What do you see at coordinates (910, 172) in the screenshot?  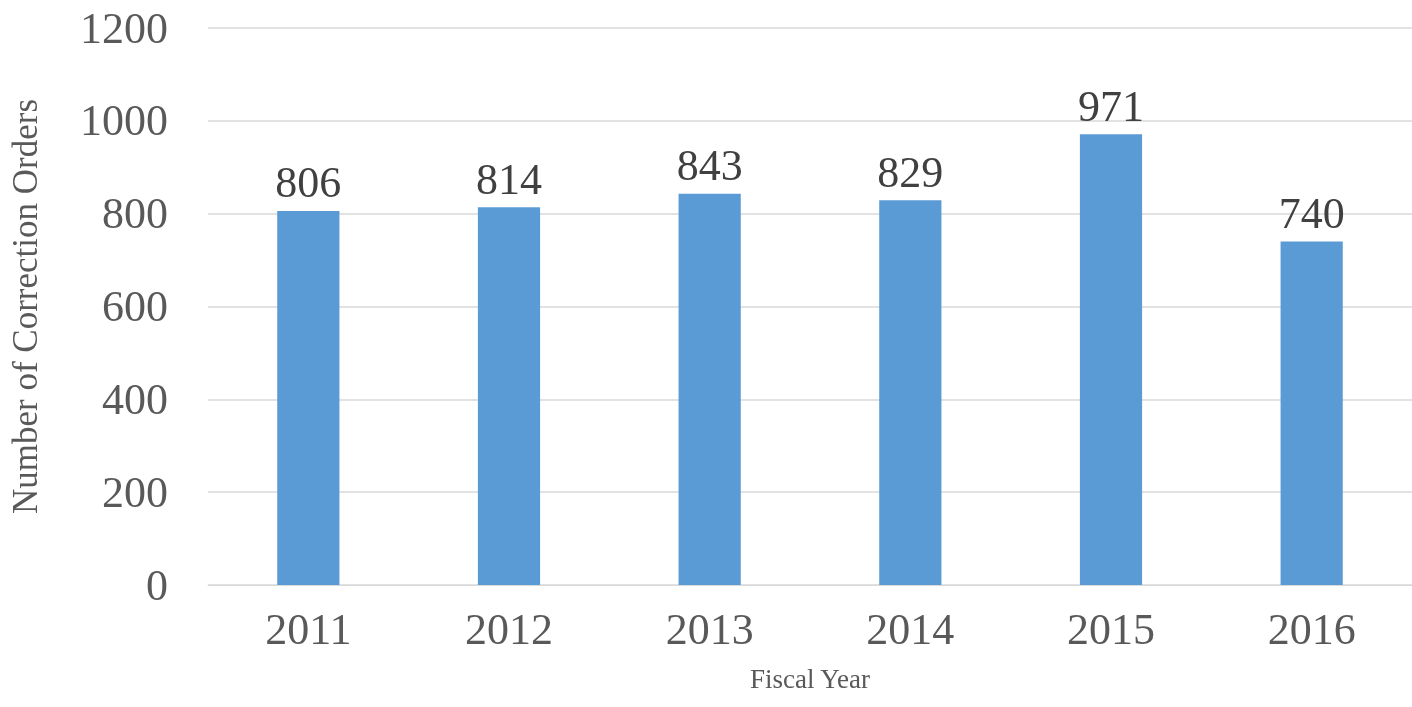 I see `data-label: 829` at bounding box center [910, 172].